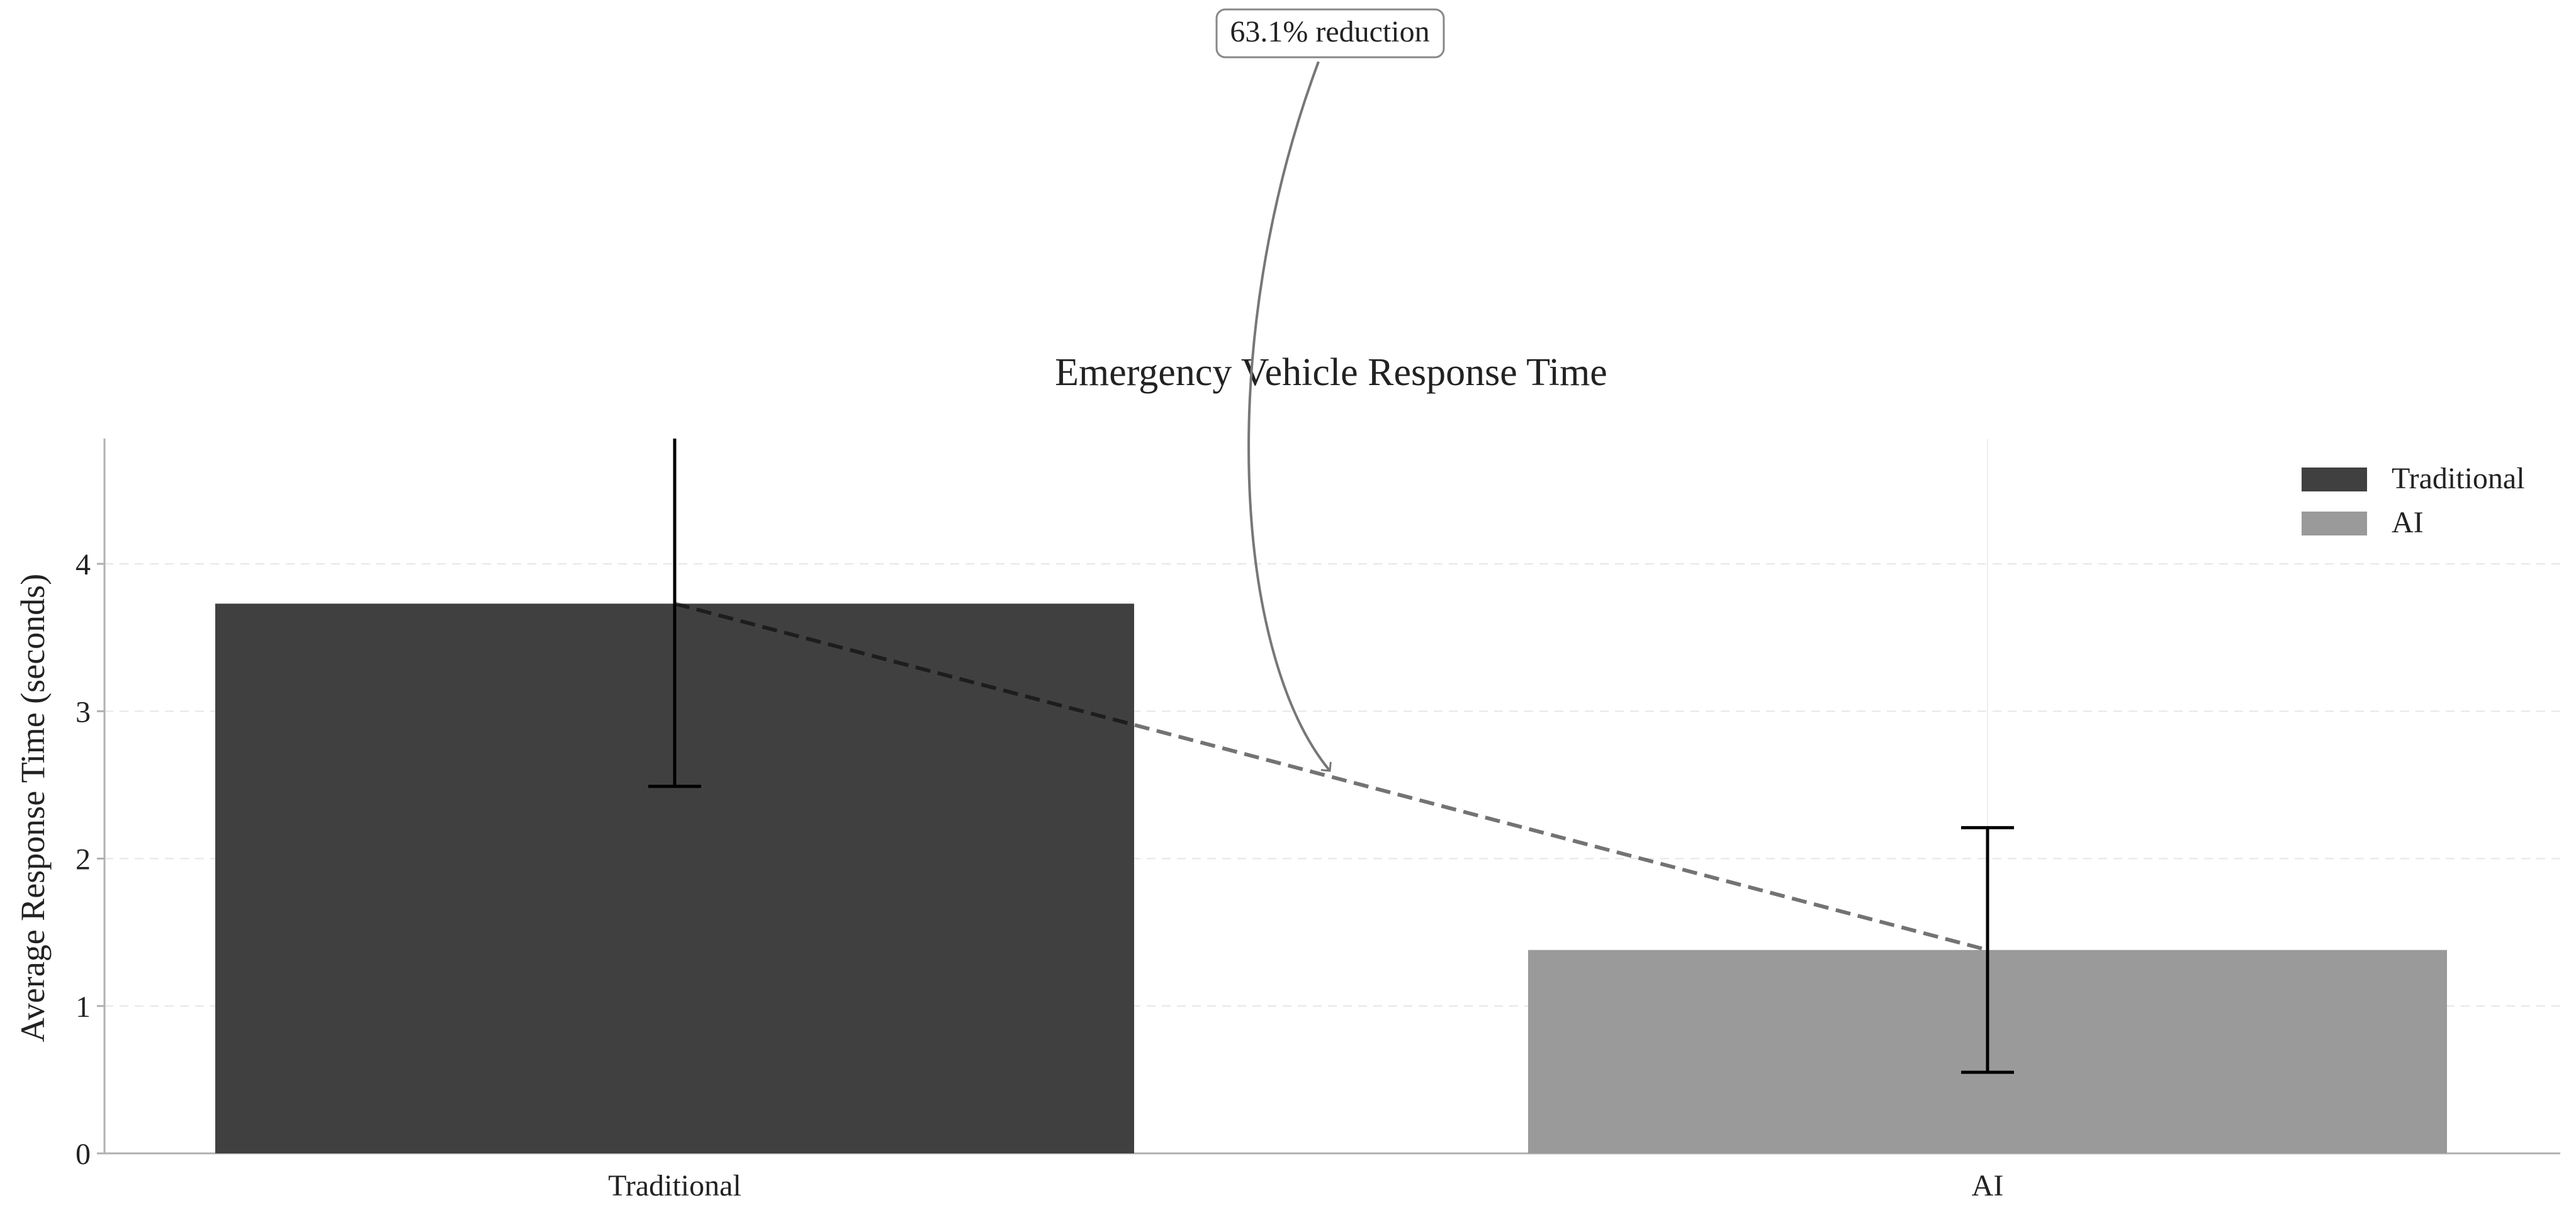 Image resolution: width=2576 pixels, height=1210 pixels. I want to click on y-tick-label-4: 4, so click(83, 564).